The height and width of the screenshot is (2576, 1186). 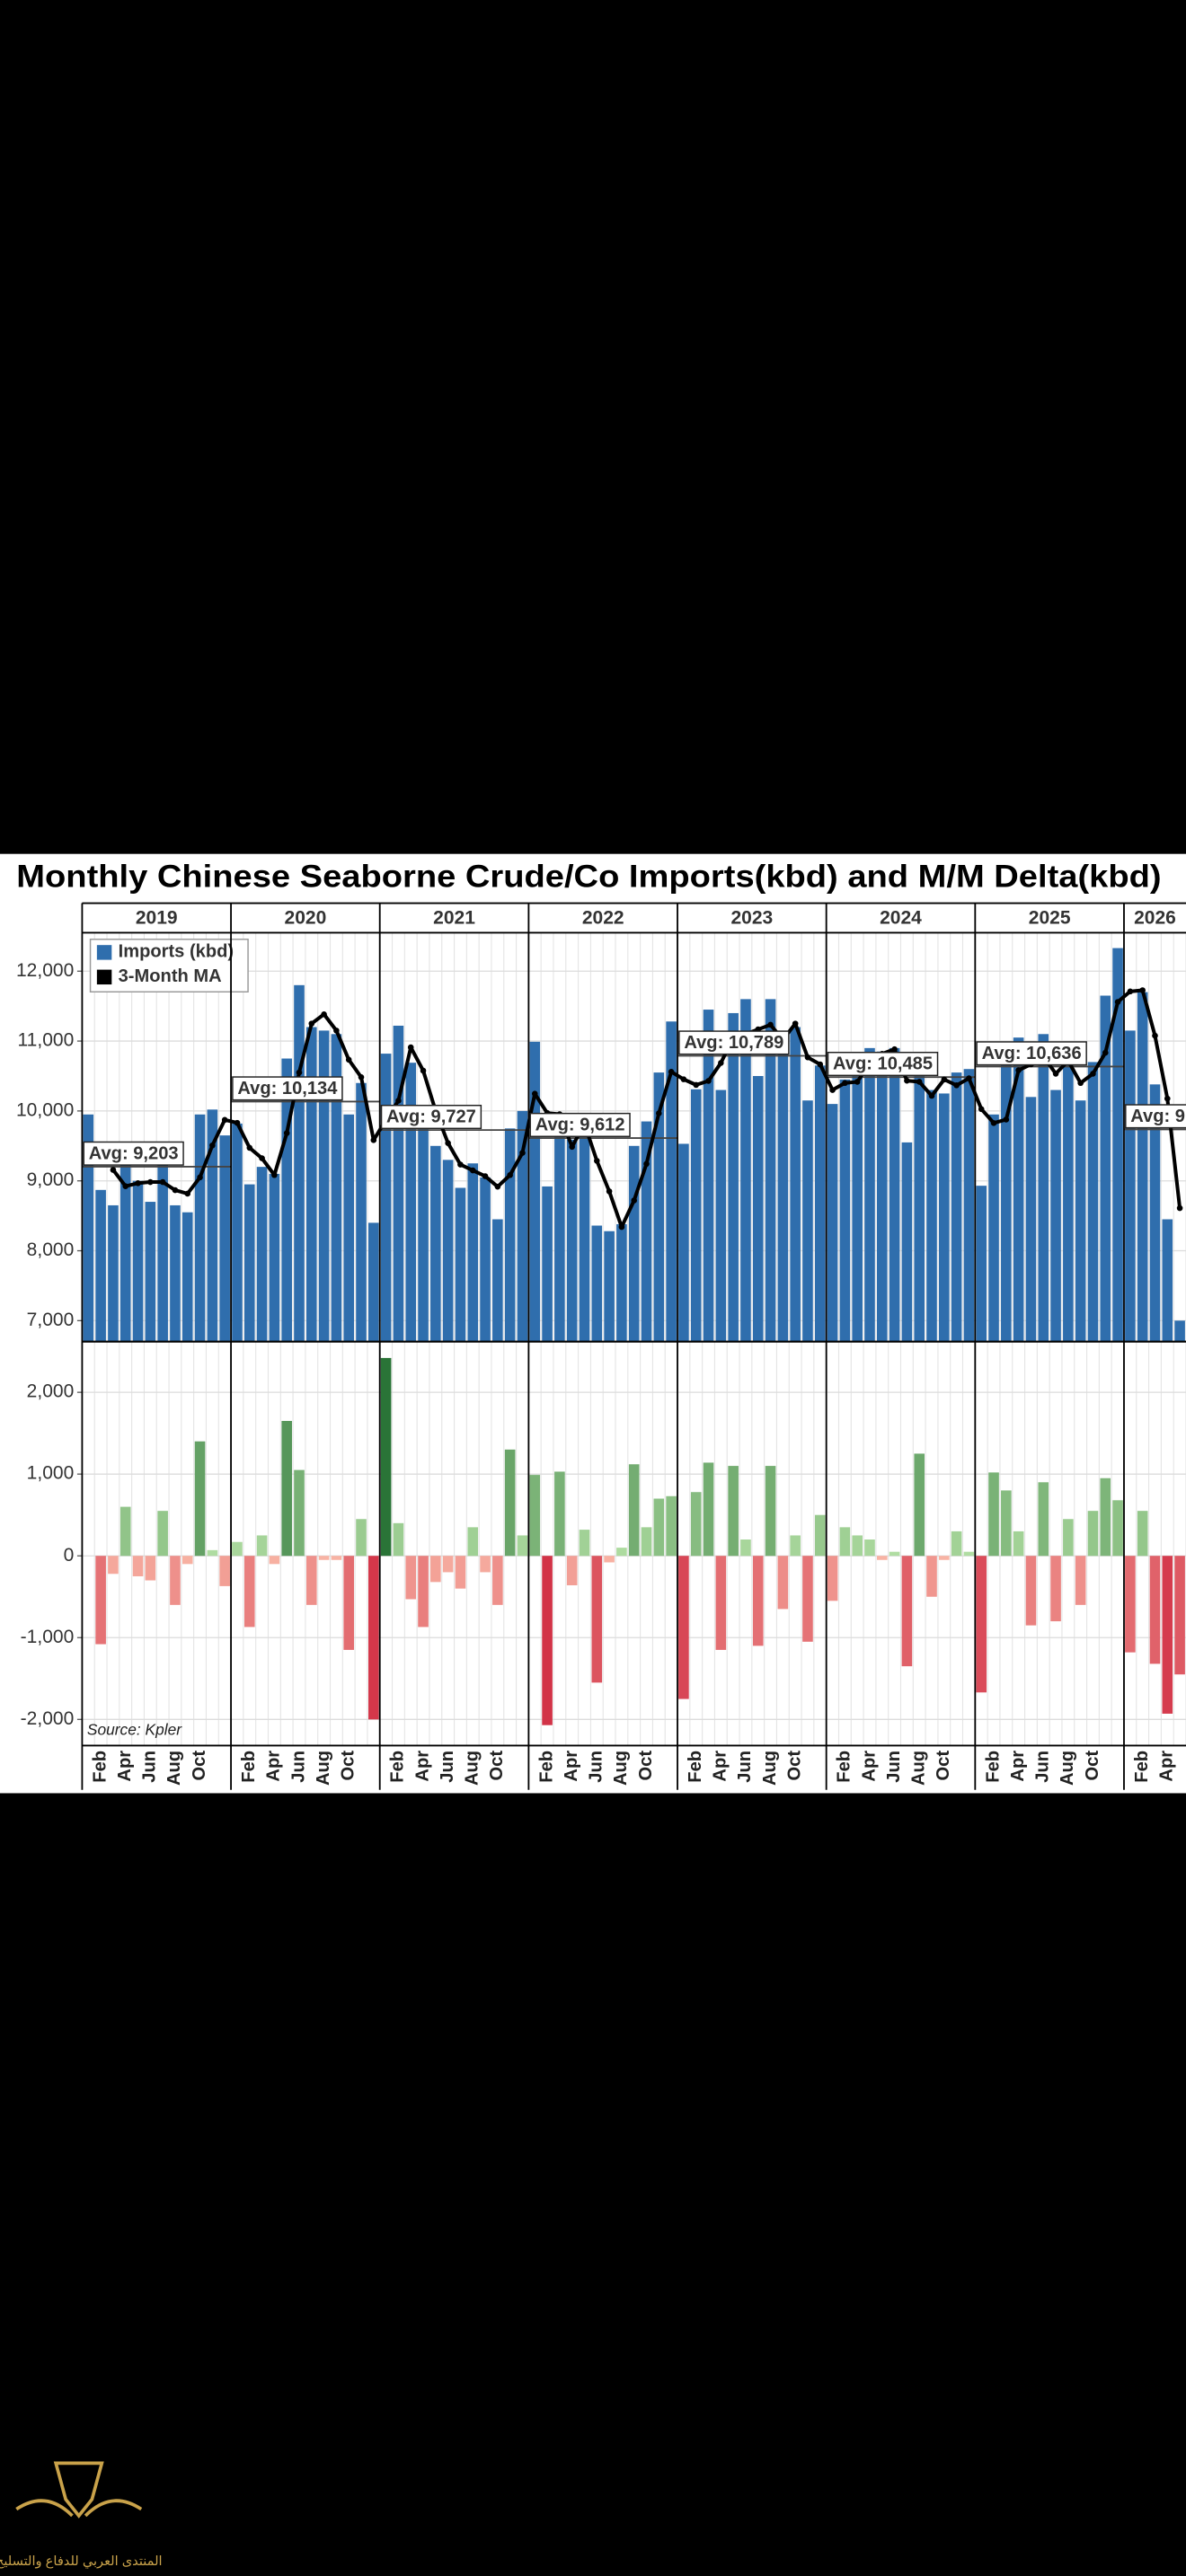 I want to click on average-label: Avg: 9,203, so click(x=134, y=1154).